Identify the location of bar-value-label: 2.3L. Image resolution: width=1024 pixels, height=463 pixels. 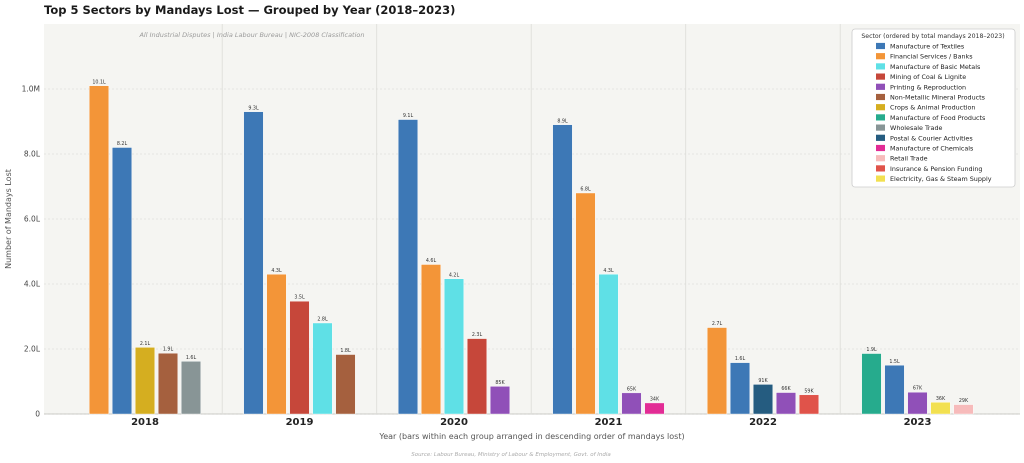
(477, 335).